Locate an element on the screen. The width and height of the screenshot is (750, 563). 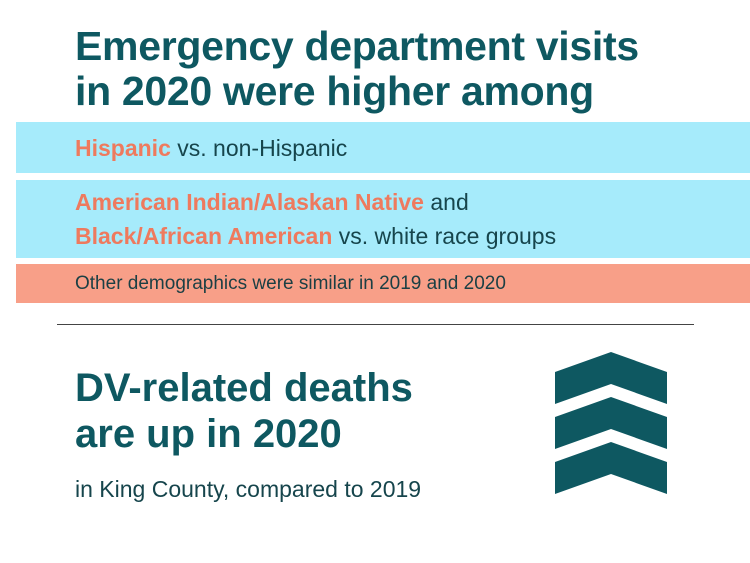
race-rest-2: vs. white race groups is located at coordinates (444, 236).